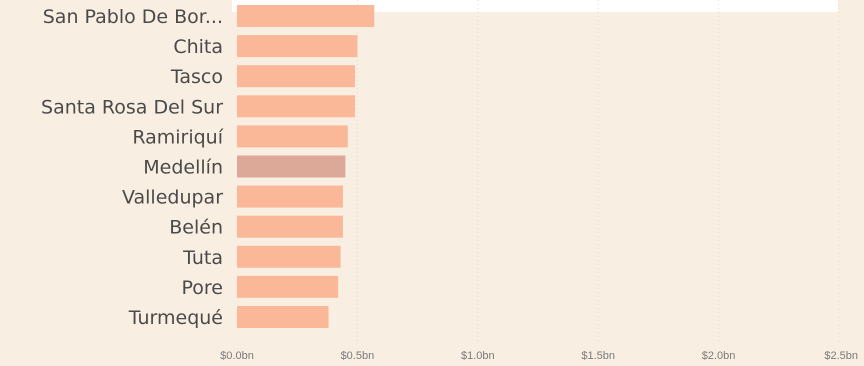 This screenshot has height=366, width=864. Describe the element at coordinates (198, 47) in the screenshot. I see `category-label: Chita` at that location.